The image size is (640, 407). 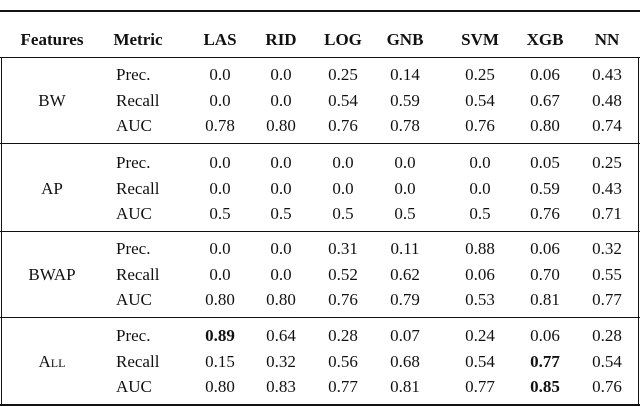 I want to click on column-header: XGB, so click(x=545, y=39).